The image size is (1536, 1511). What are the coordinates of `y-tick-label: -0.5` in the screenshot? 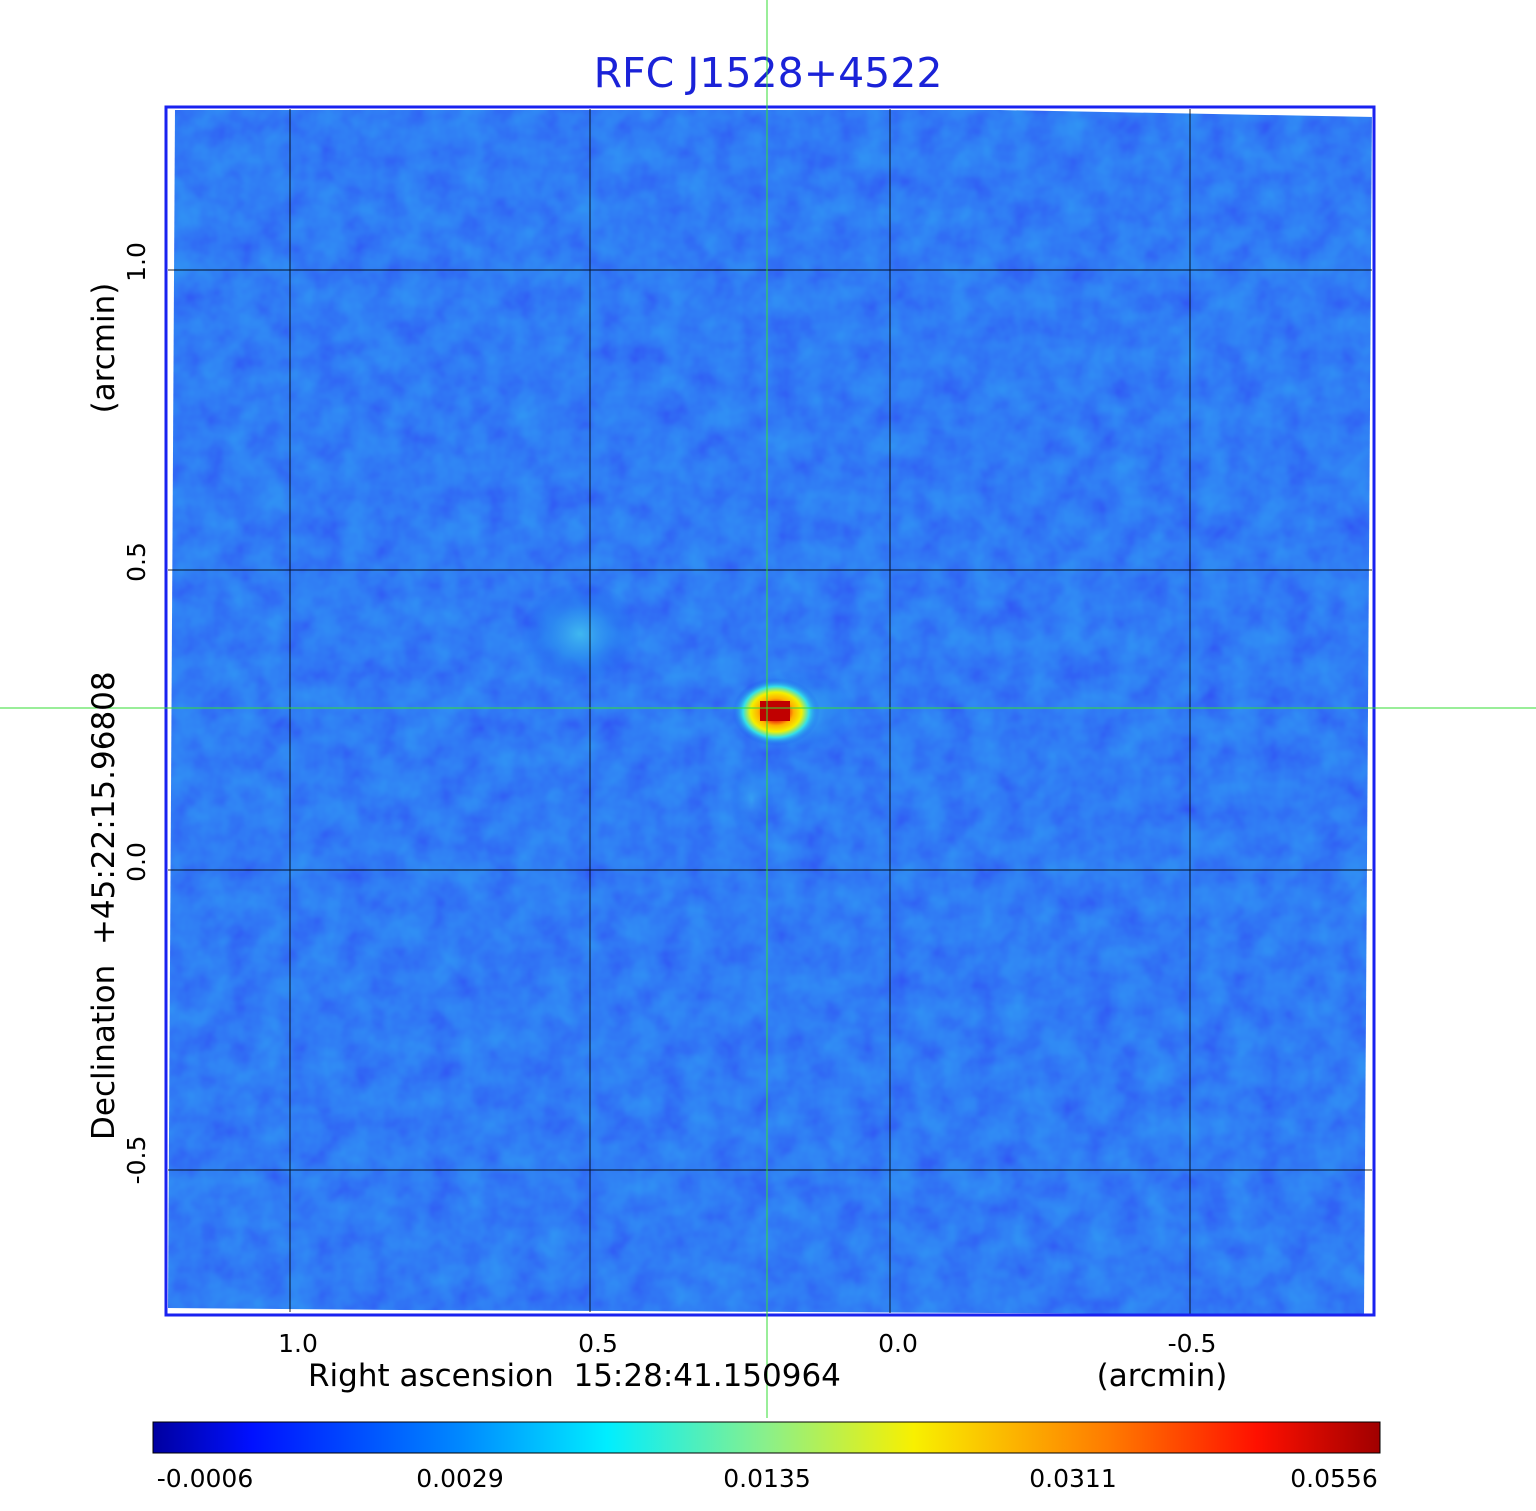 It's located at (136, 1160).